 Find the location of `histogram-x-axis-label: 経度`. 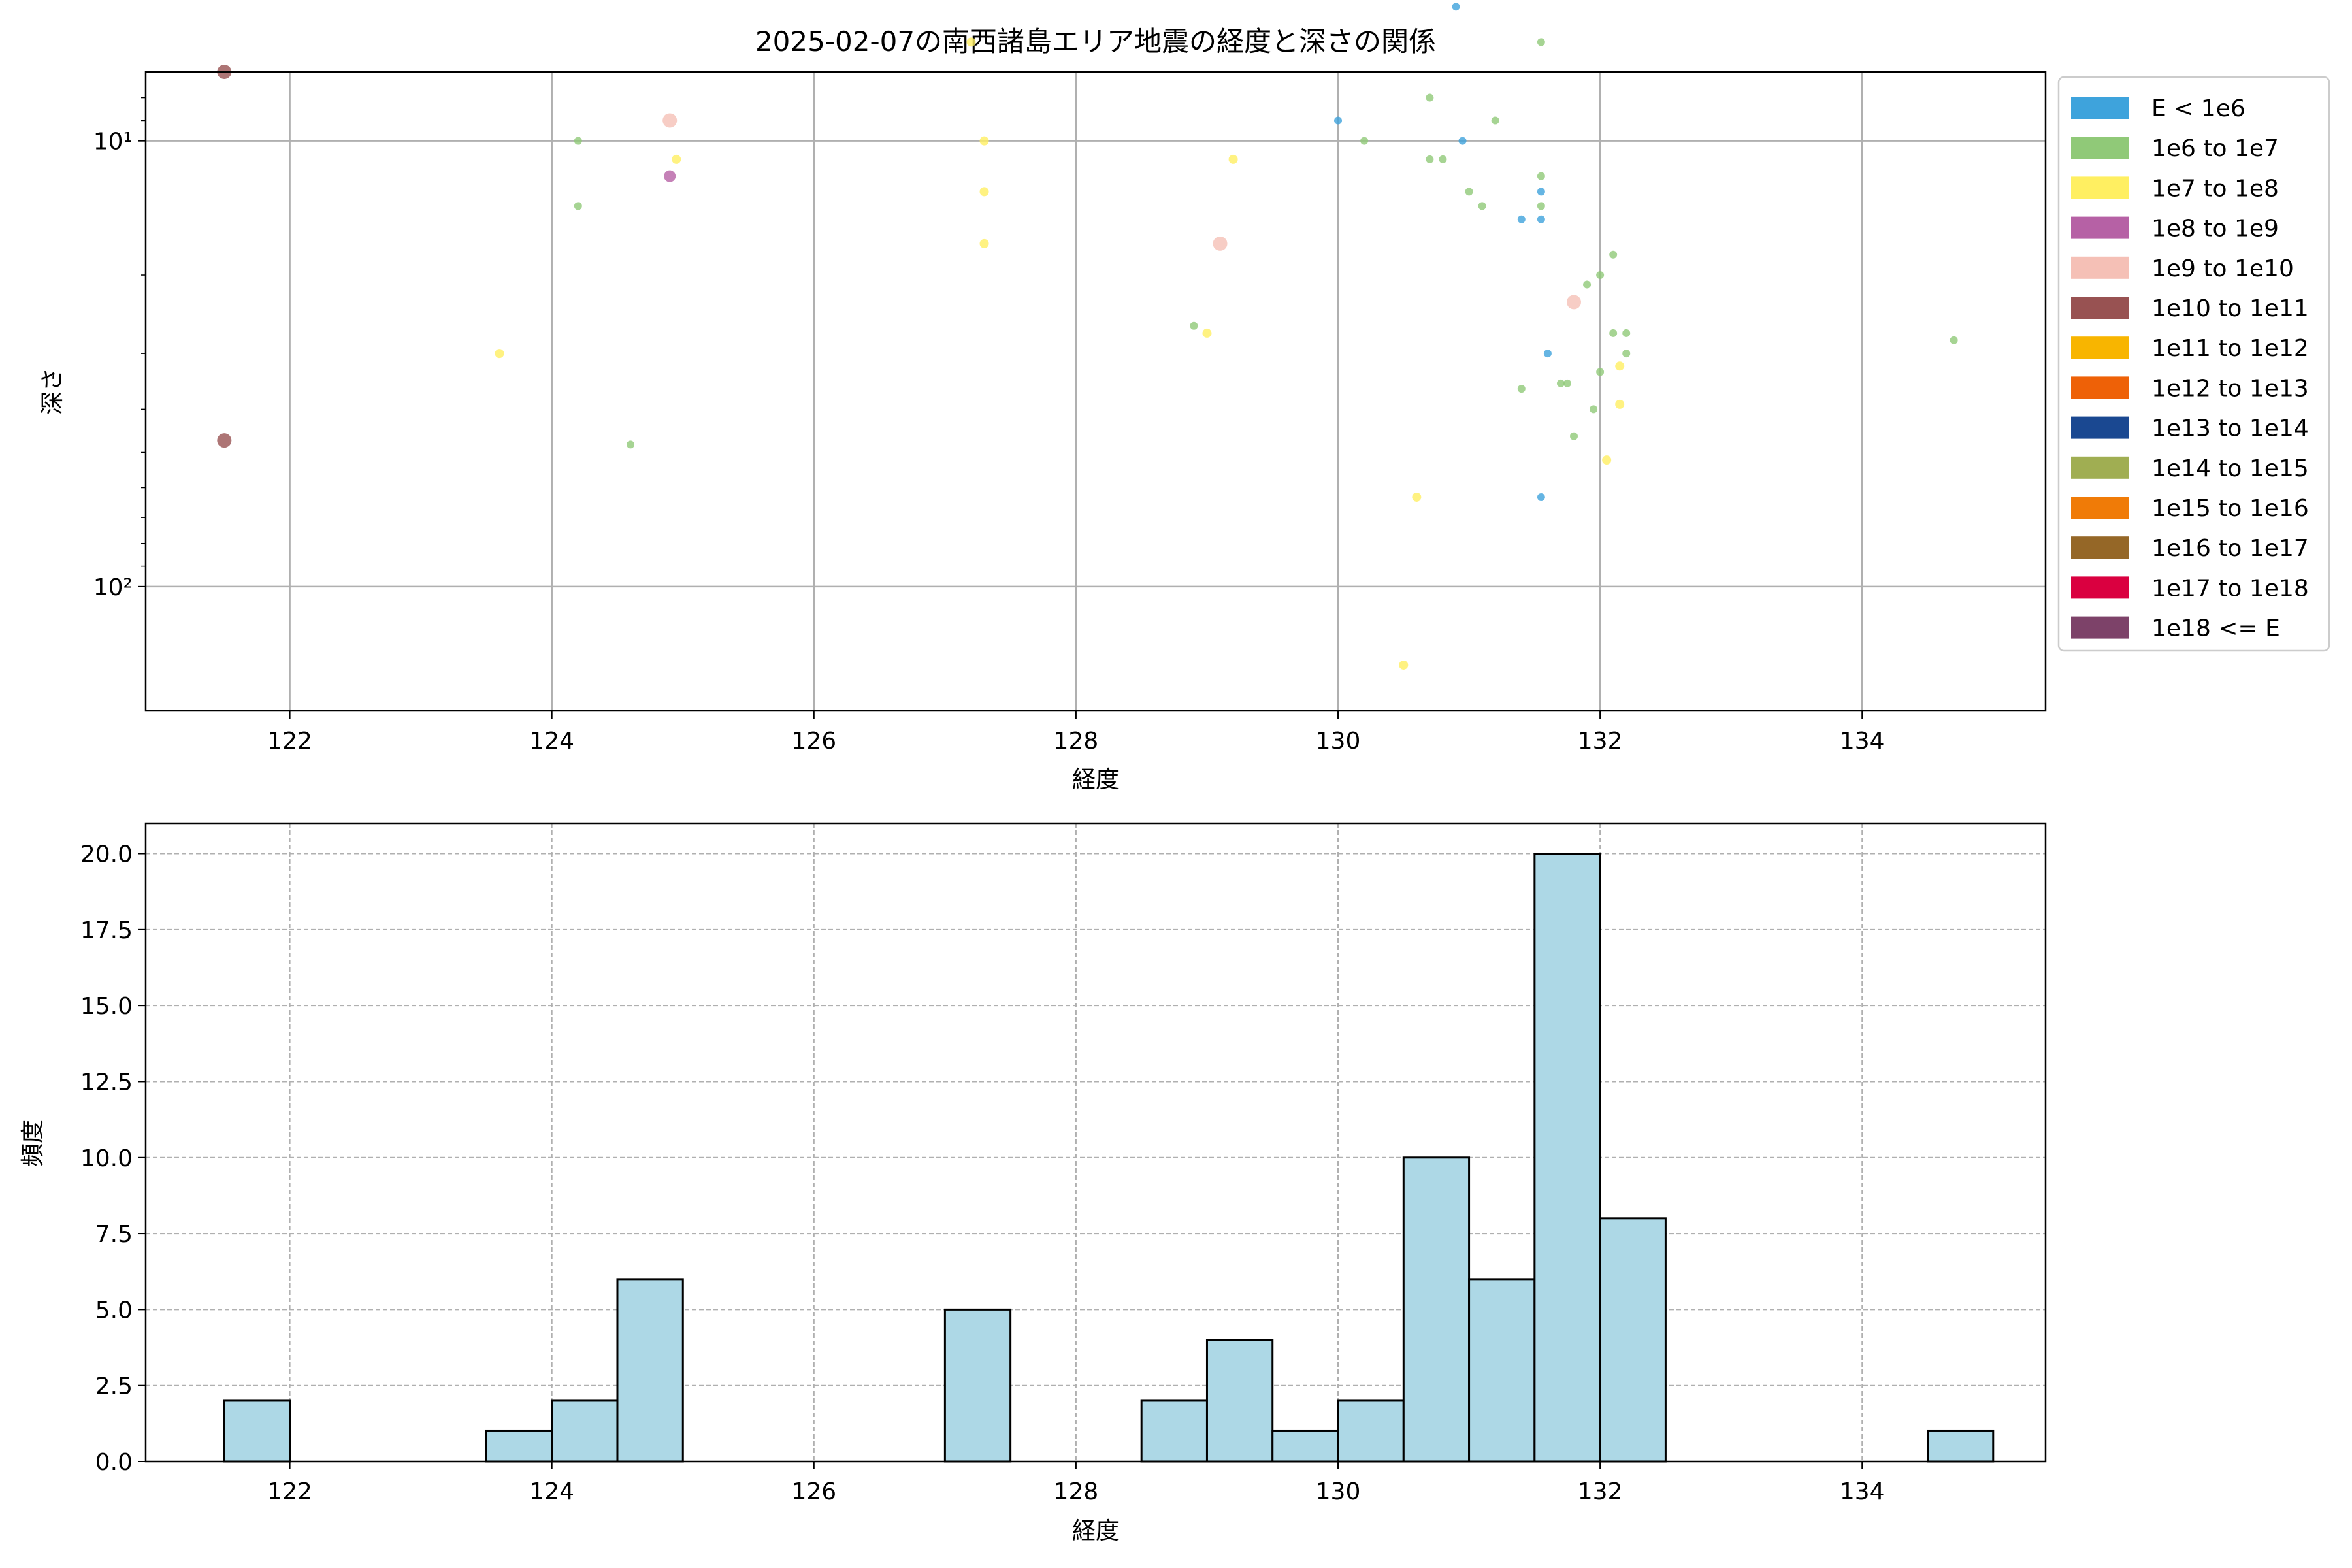

histogram-x-axis-label: 経度 is located at coordinates (1095, 1531).